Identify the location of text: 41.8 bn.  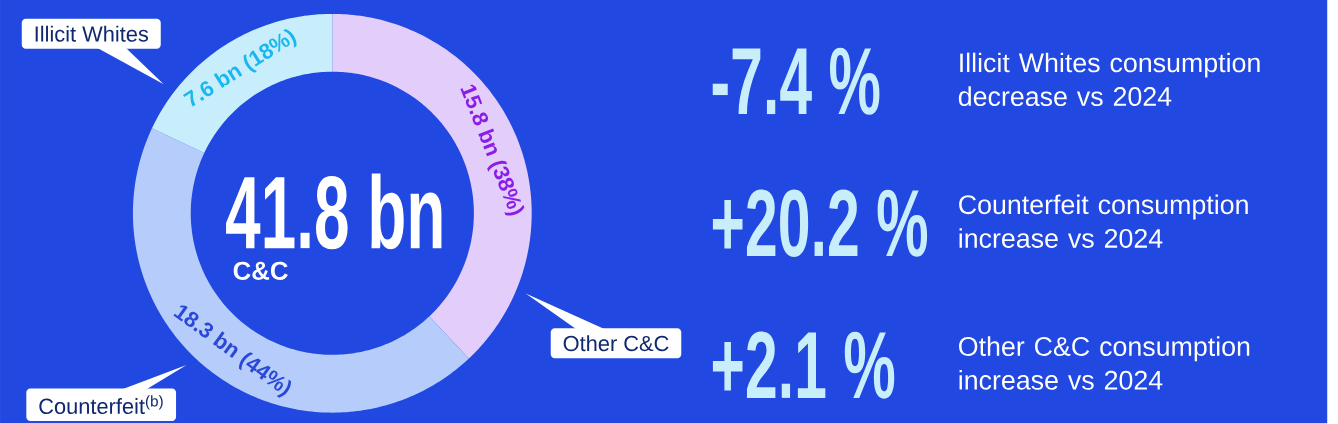
(334, 211).